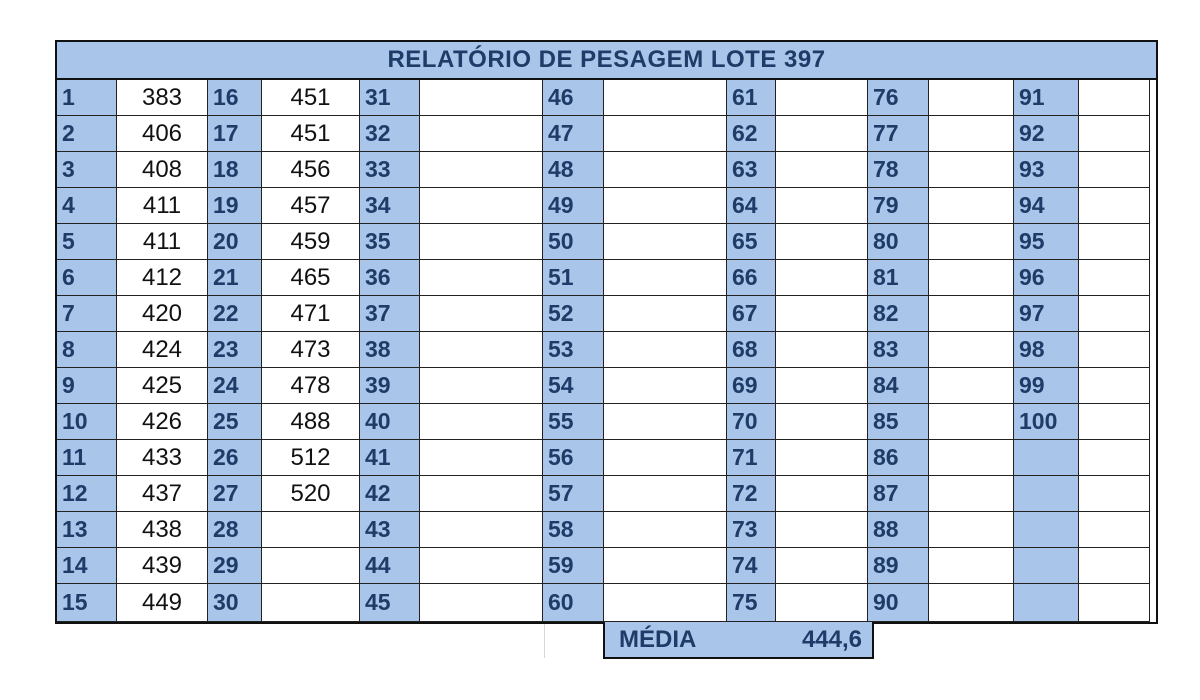  What do you see at coordinates (1046, 134) in the screenshot?
I see `item-number-cell: 92` at bounding box center [1046, 134].